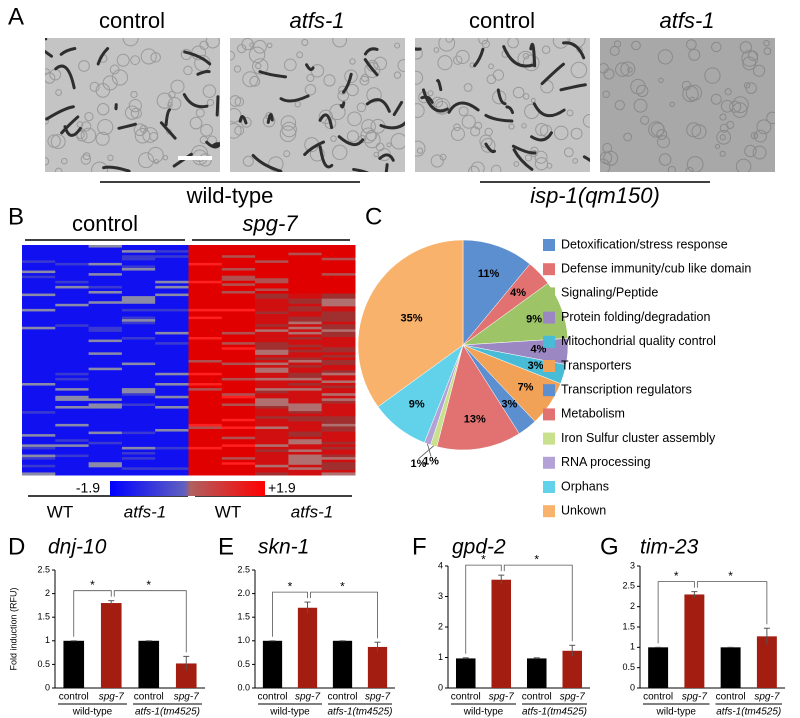  What do you see at coordinates (731, 697) in the screenshot?
I see `x-tick-label: control` at bounding box center [731, 697].